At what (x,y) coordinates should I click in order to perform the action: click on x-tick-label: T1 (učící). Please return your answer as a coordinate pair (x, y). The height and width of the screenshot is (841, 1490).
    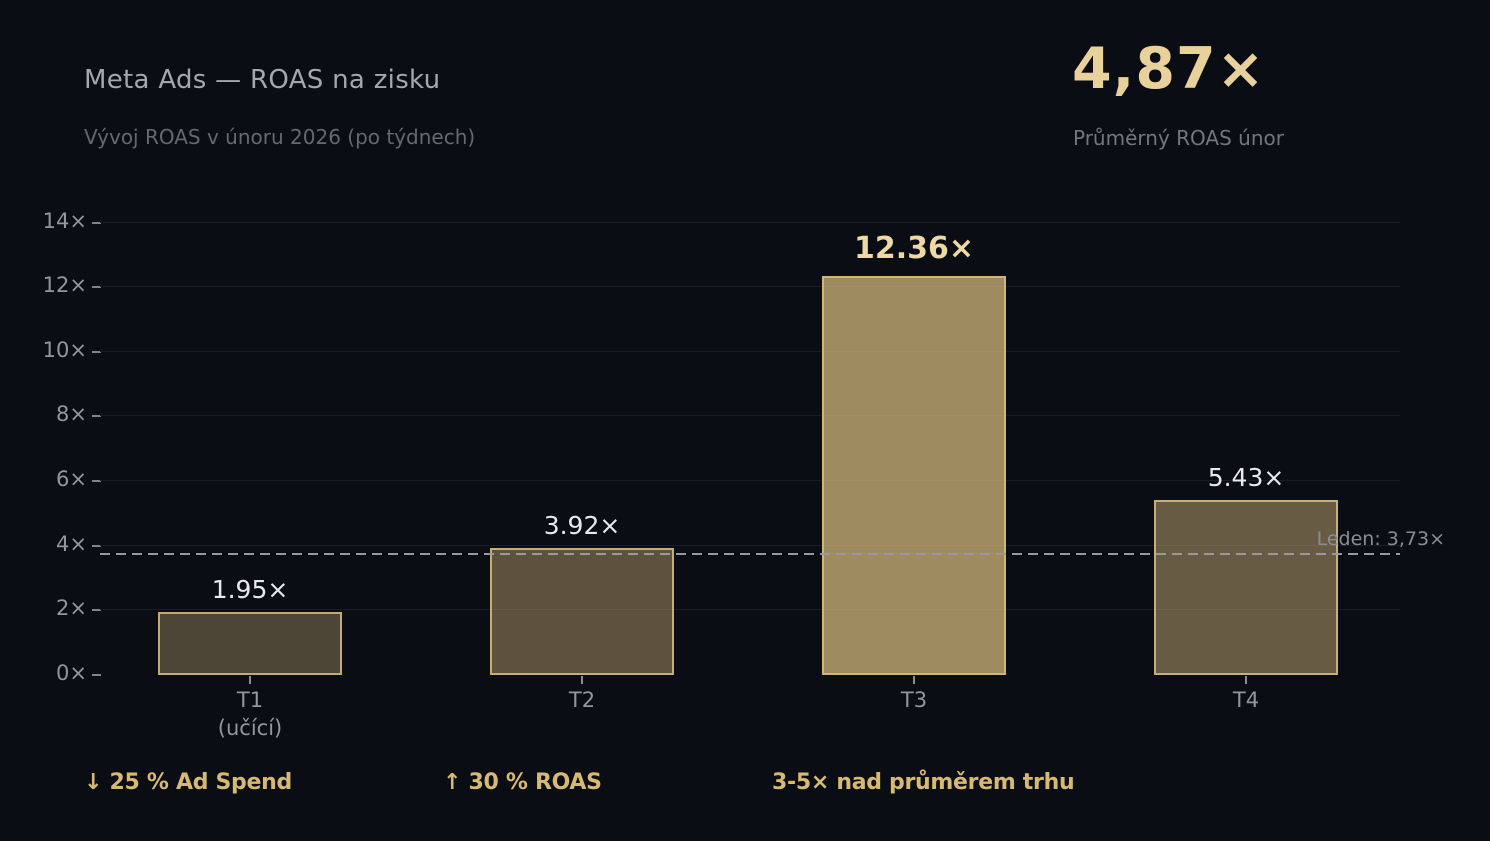
    Looking at the image, I should click on (250, 714).